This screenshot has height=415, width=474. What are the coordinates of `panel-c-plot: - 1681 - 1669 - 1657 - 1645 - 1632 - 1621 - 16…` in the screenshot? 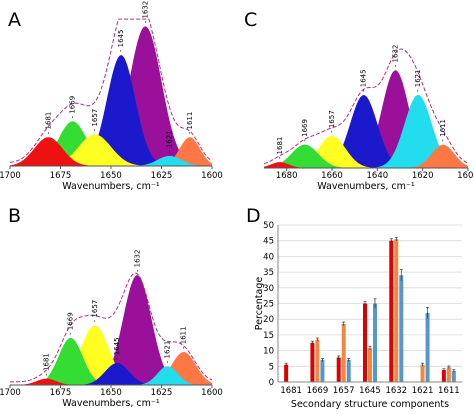 It's located at (366, 106).